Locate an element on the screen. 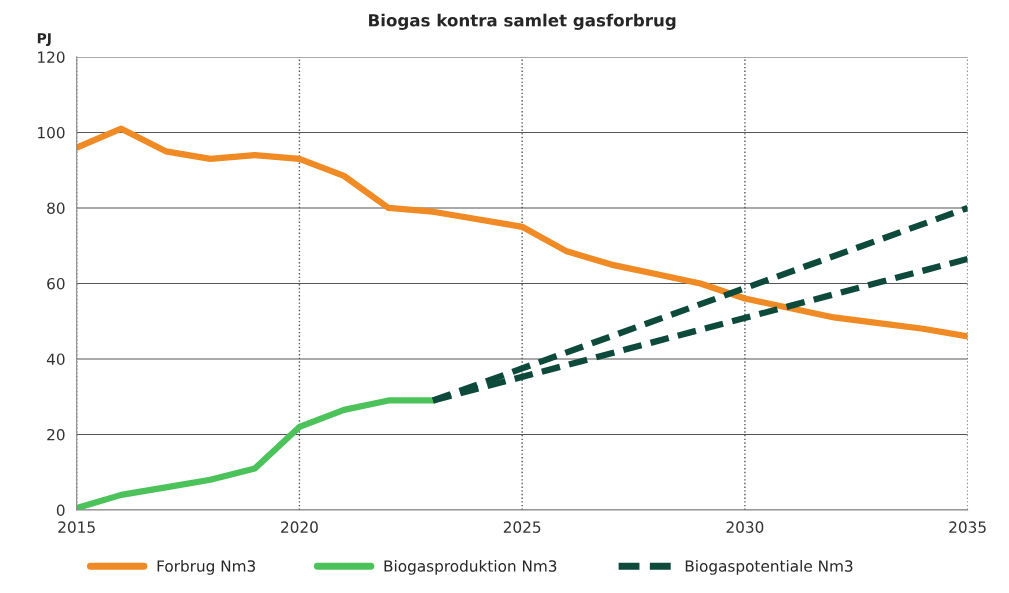 The width and height of the screenshot is (1009, 593). legend-label: Forbrug Nm3 is located at coordinates (206, 567).